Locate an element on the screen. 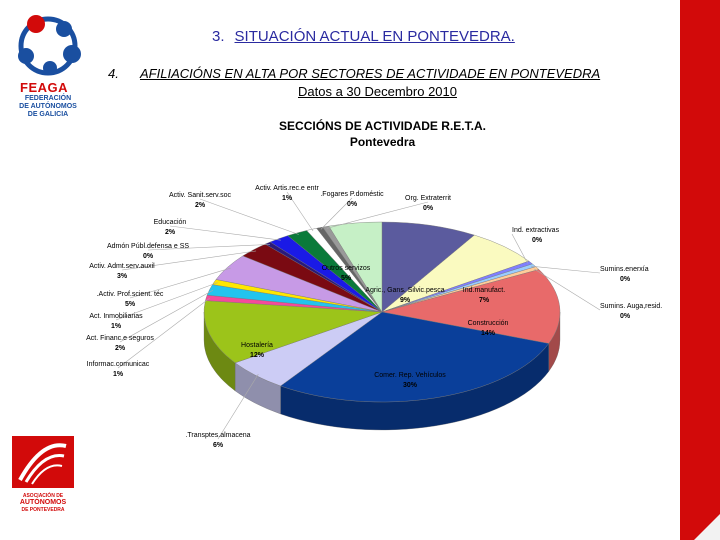  feaga-brand: FEAGA is located at coordinates (44, 87).